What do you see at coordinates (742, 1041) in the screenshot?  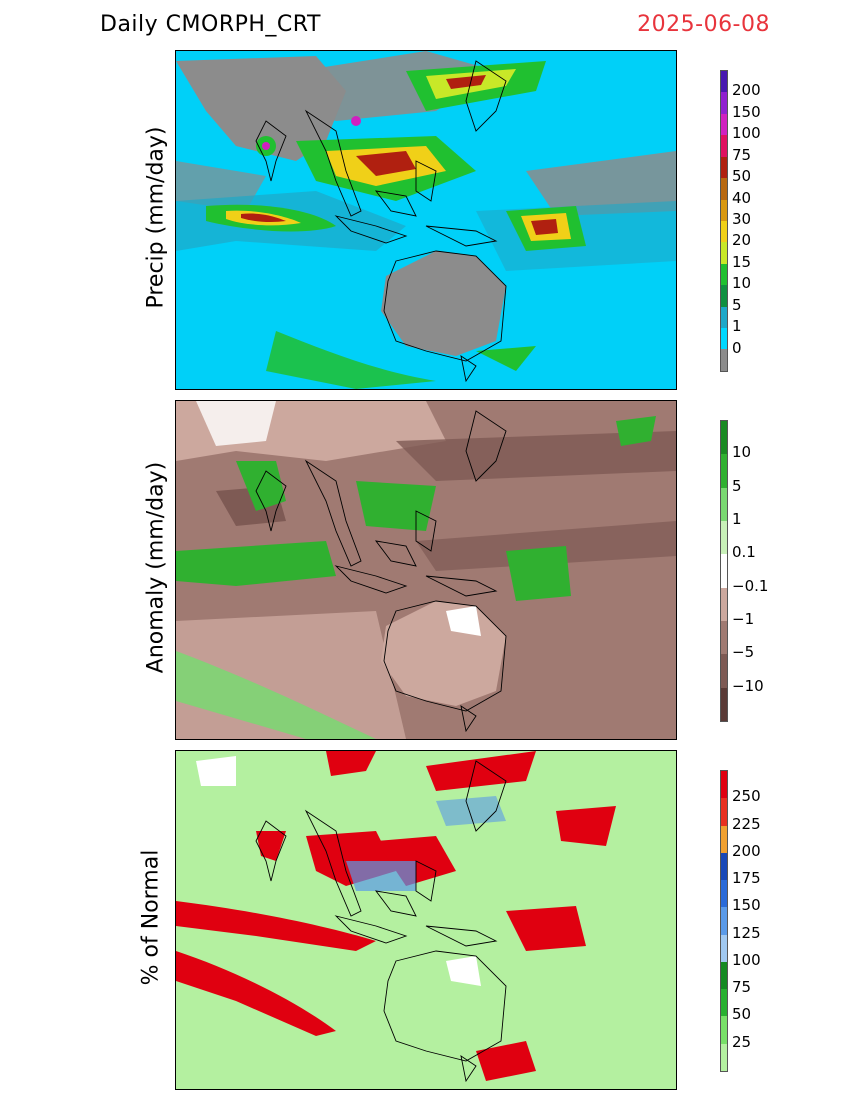 I see `colorbar-tick-label: 25` at bounding box center [742, 1041].